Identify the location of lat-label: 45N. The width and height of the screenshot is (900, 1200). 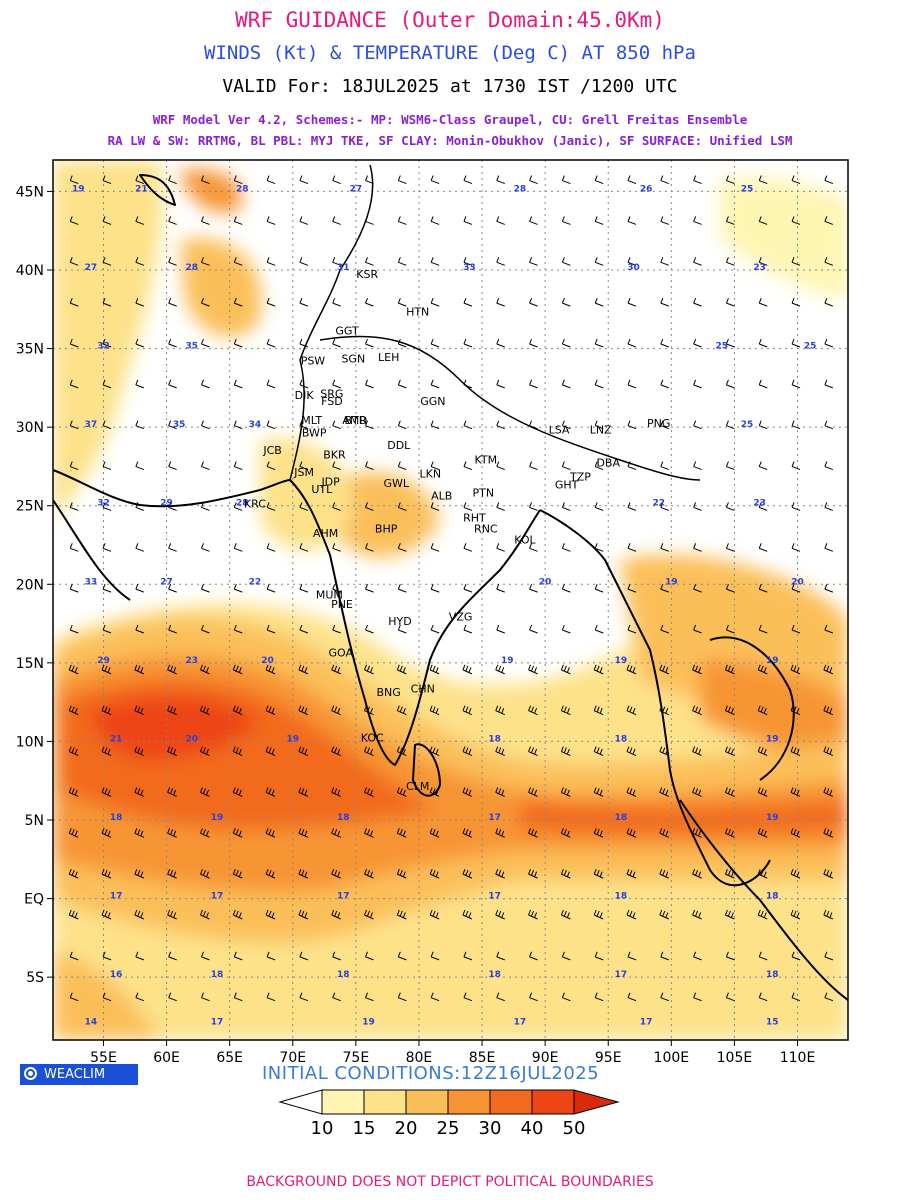
(30, 192).